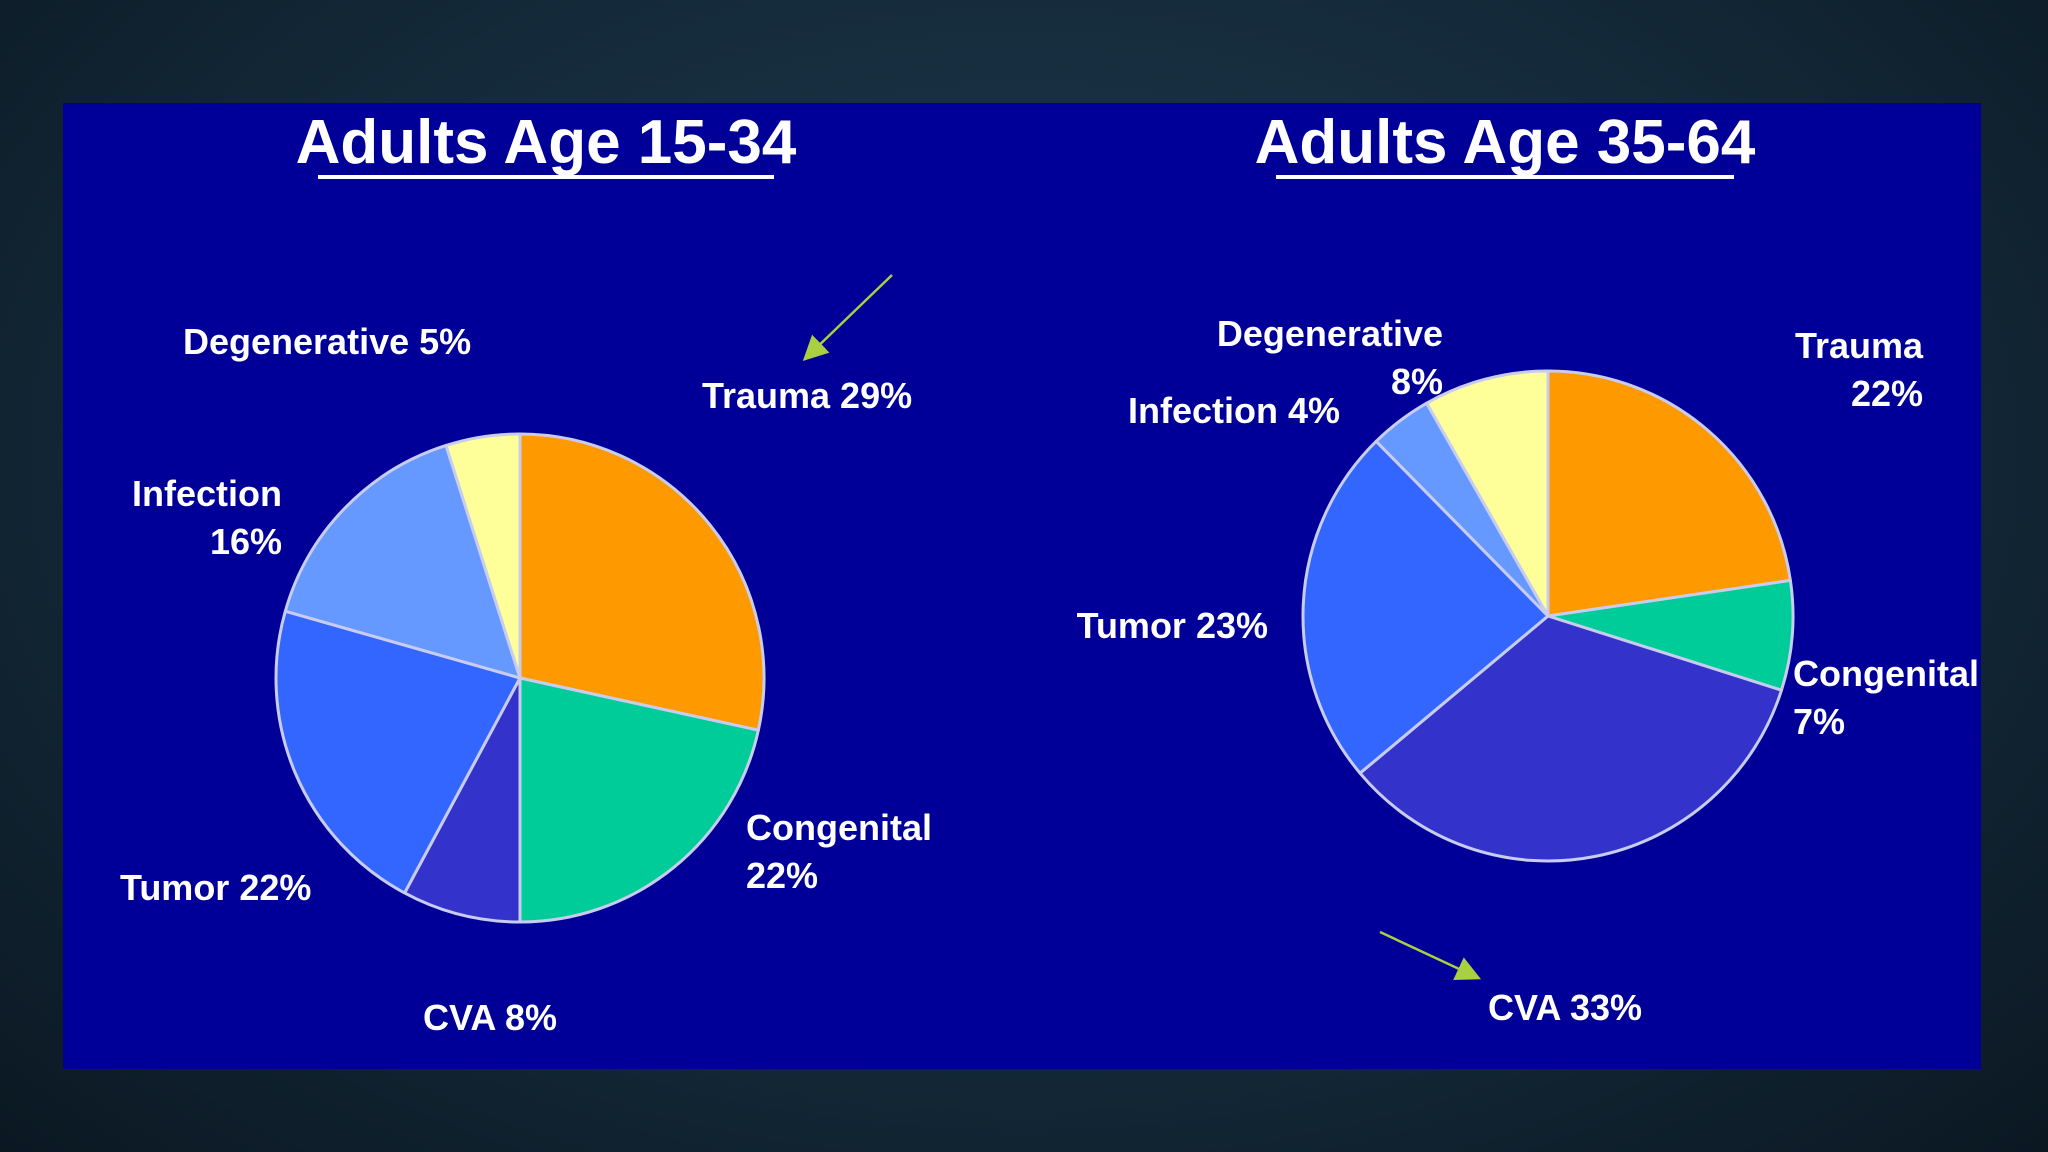 Image resolution: width=2048 pixels, height=1152 pixels. What do you see at coordinates (839, 851) in the screenshot?
I see `slice-label-congenital: Congenital 22%` at bounding box center [839, 851].